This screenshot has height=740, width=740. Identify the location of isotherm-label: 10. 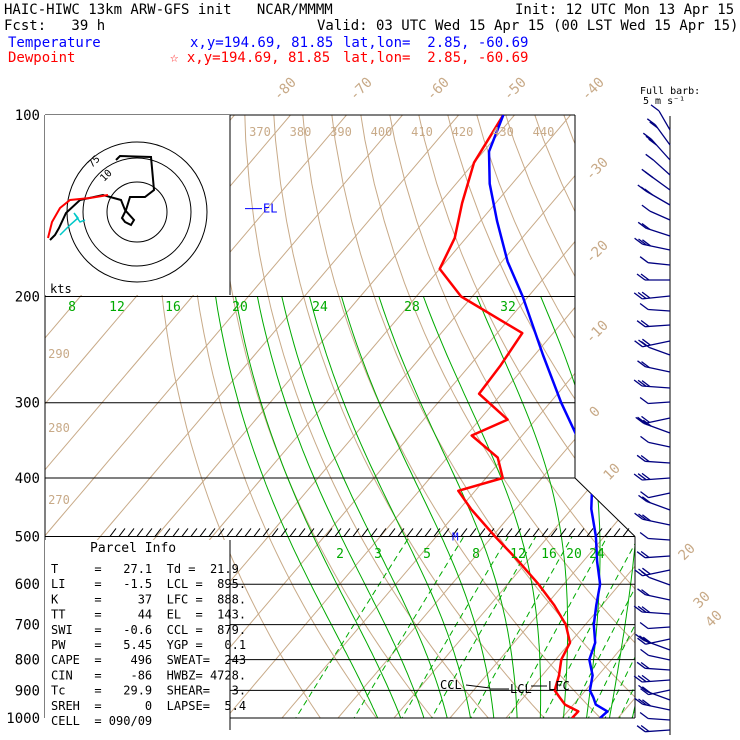
(612, 472).